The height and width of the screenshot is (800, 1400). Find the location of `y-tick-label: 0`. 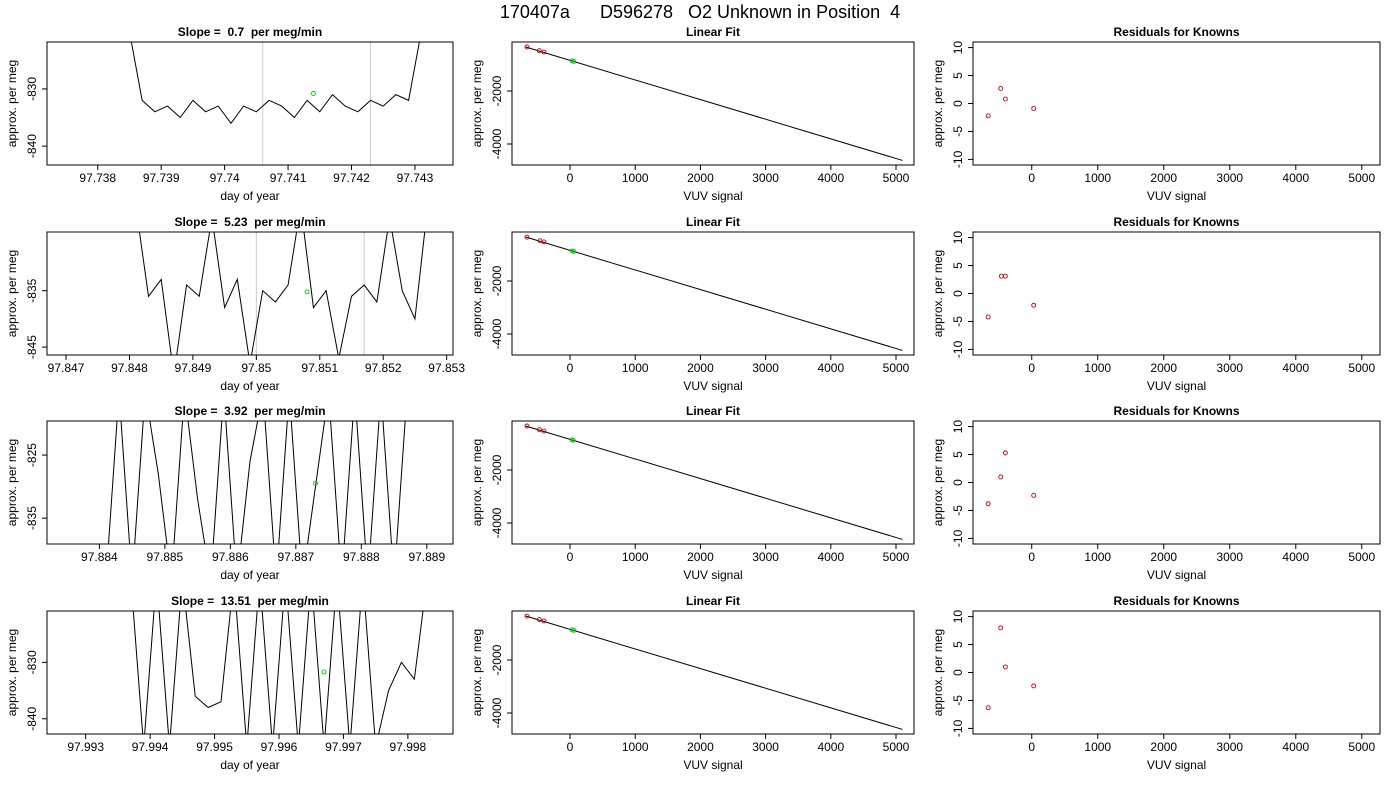

y-tick-label: 0 is located at coordinates (958, 103).